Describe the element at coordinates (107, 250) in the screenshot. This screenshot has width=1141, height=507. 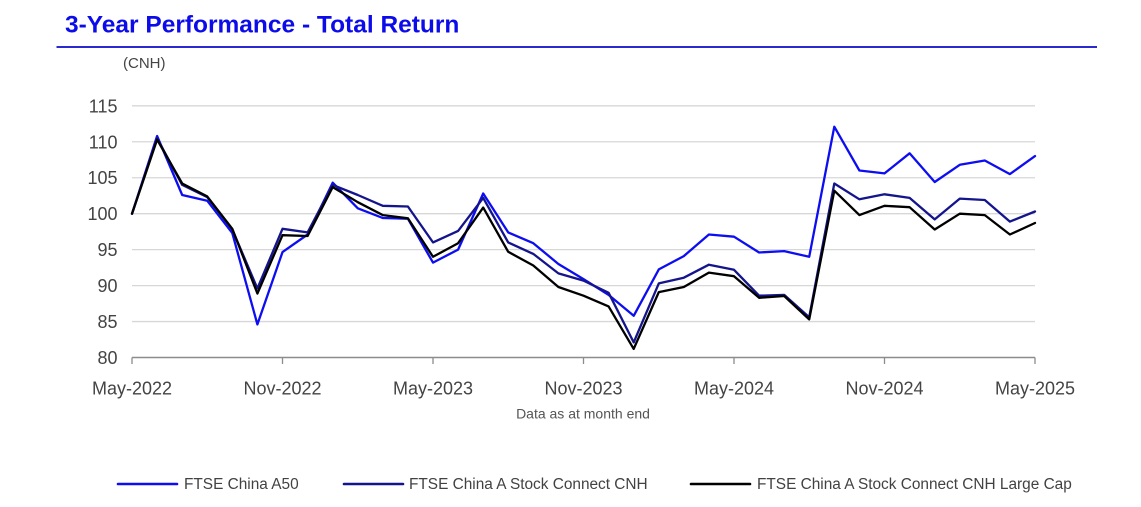
I see `svg-text: 95` at that location.